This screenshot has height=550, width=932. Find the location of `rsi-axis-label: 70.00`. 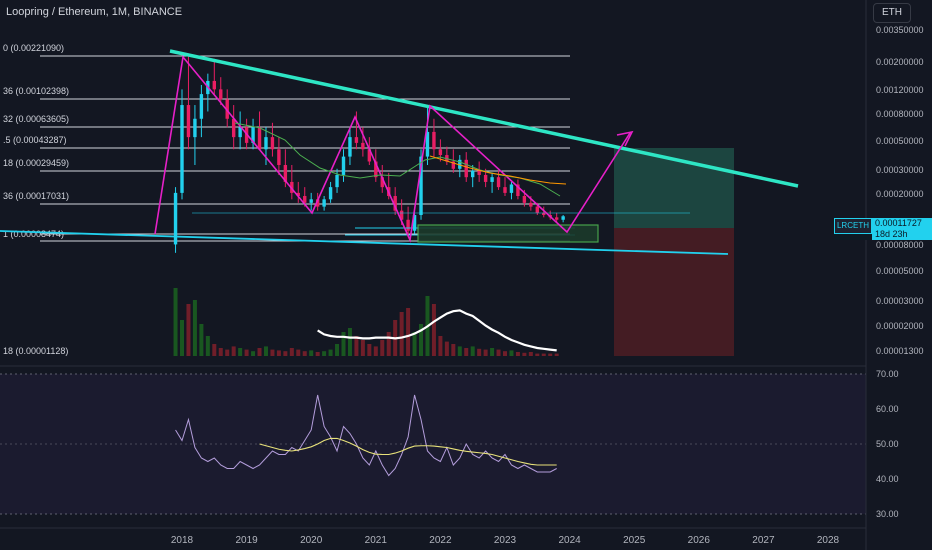

rsi-axis-label: 70.00 is located at coordinates (887, 374).